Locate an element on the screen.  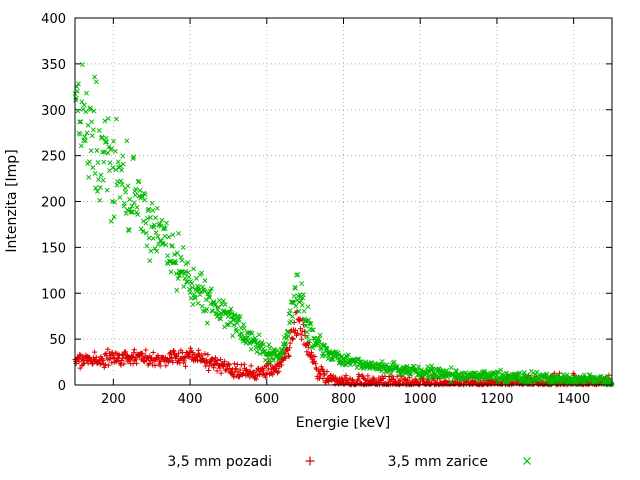
x-tick-label: 1200 is located at coordinates (496, 399).